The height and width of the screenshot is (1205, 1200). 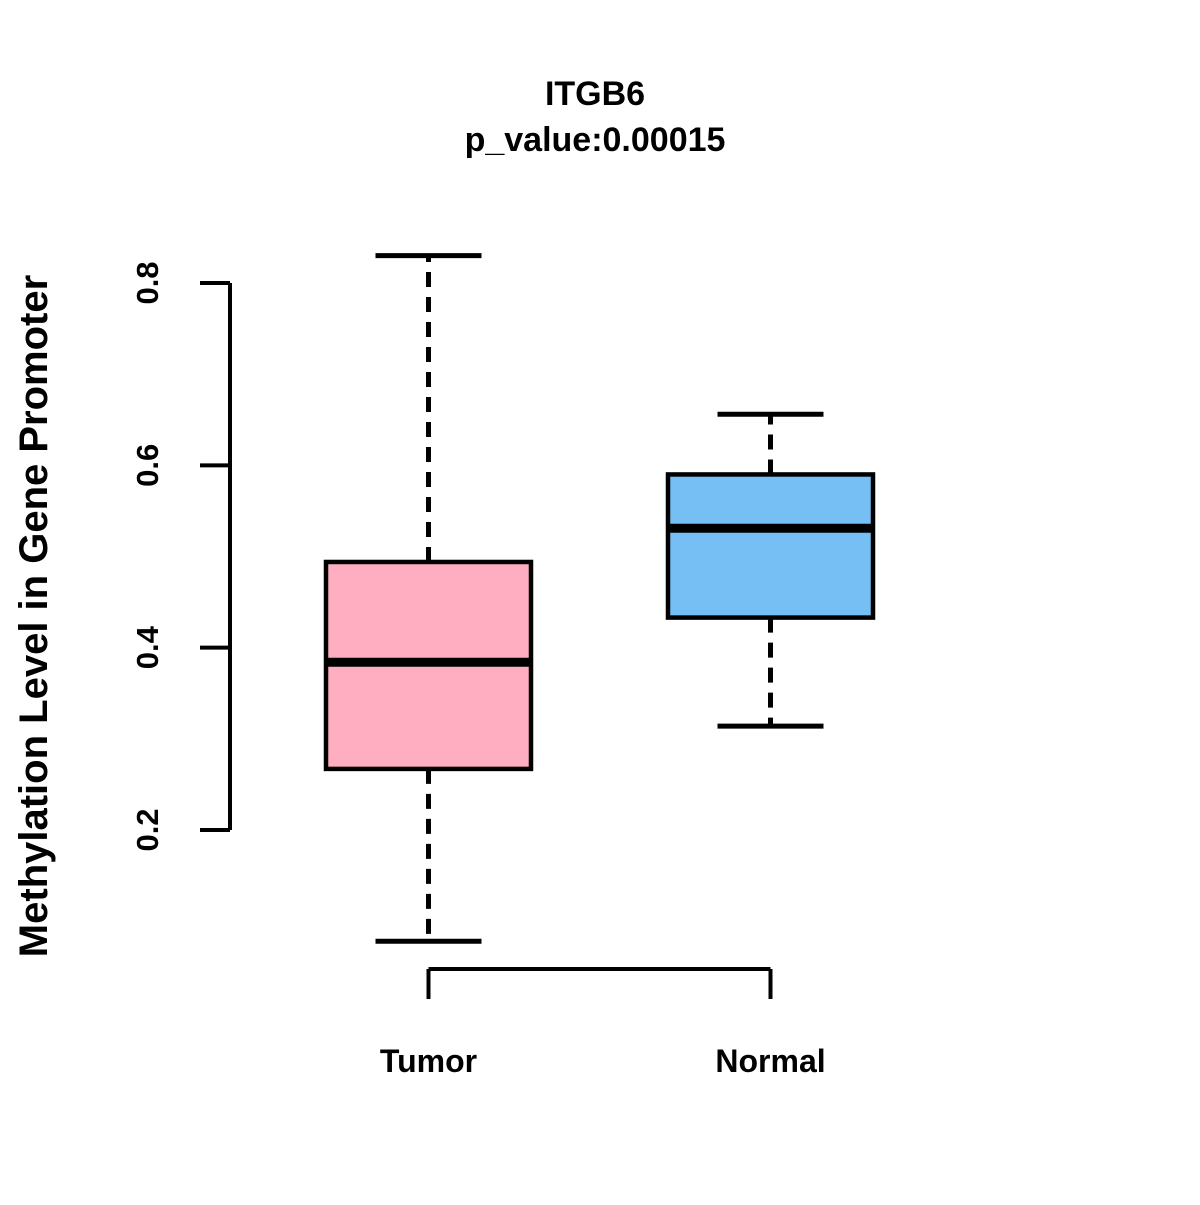 What do you see at coordinates (147, 282) in the screenshot?
I see `y-tick-label: 0.8` at bounding box center [147, 282].